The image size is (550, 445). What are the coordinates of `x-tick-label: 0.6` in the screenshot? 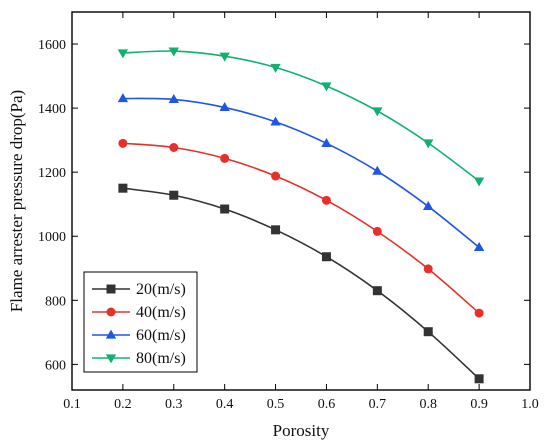 It's located at (327, 404).